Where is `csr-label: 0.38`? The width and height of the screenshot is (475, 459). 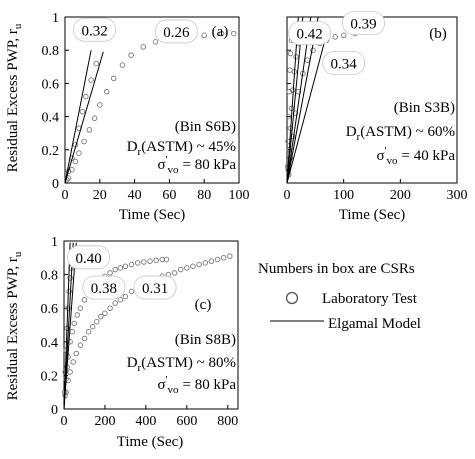
csr-label: 0.38 is located at coordinates (104, 289).